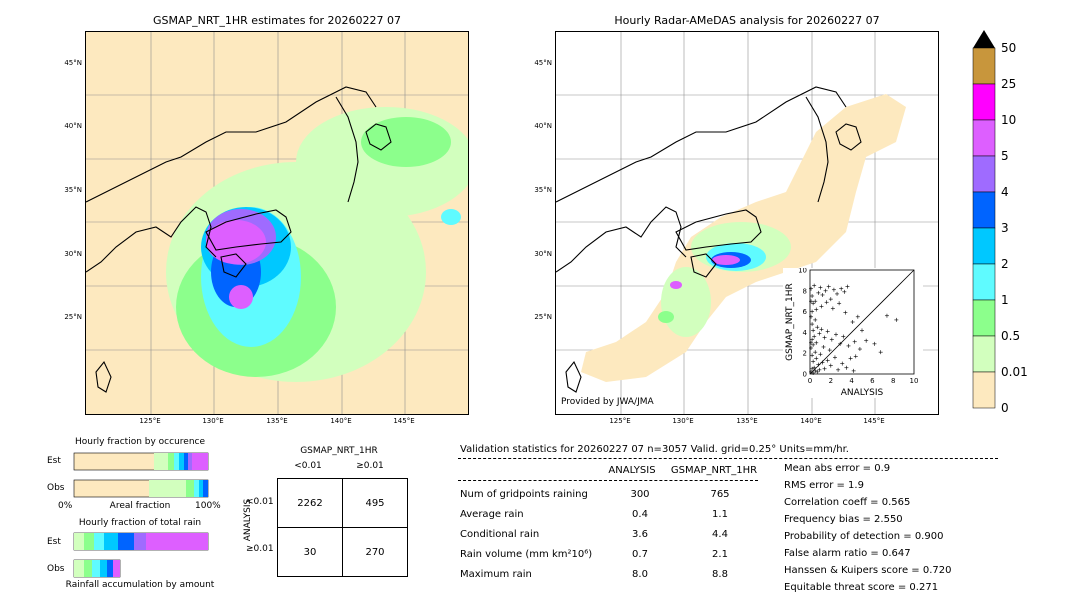 Image resolution: width=1080 pixels, height=612 pixels. Describe the element at coordinates (1005, 156) in the screenshot. I see `colorbar-label: 5` at that location.